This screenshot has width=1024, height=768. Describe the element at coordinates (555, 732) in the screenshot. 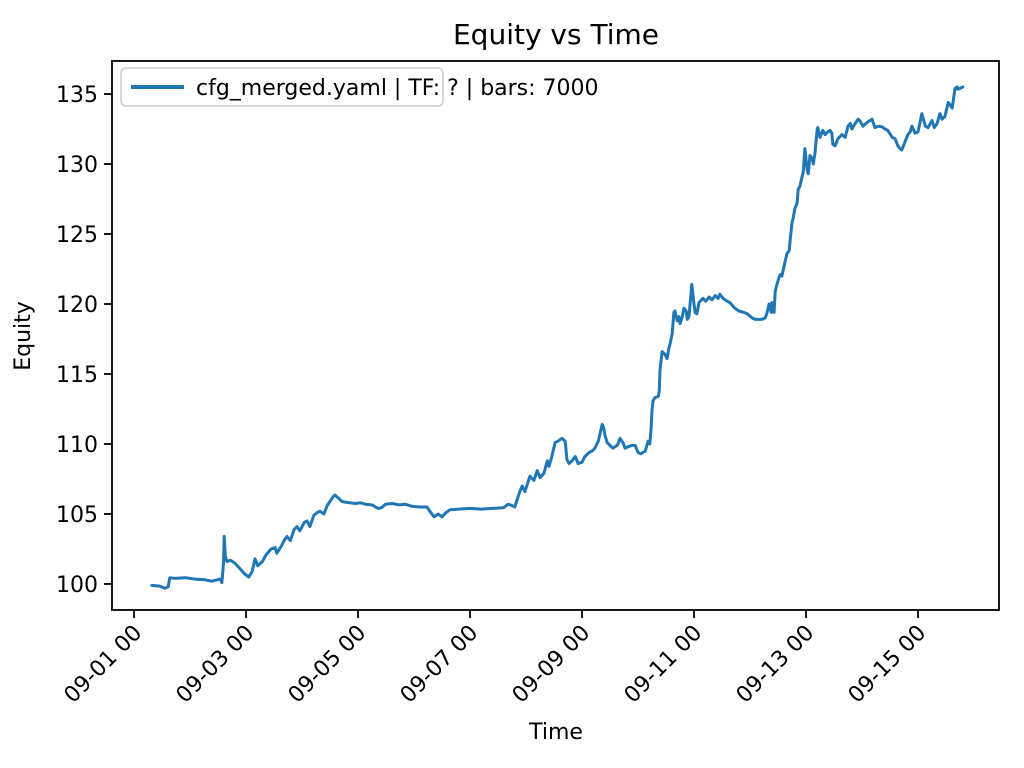

I see `x-axis-label: Time` at that location.